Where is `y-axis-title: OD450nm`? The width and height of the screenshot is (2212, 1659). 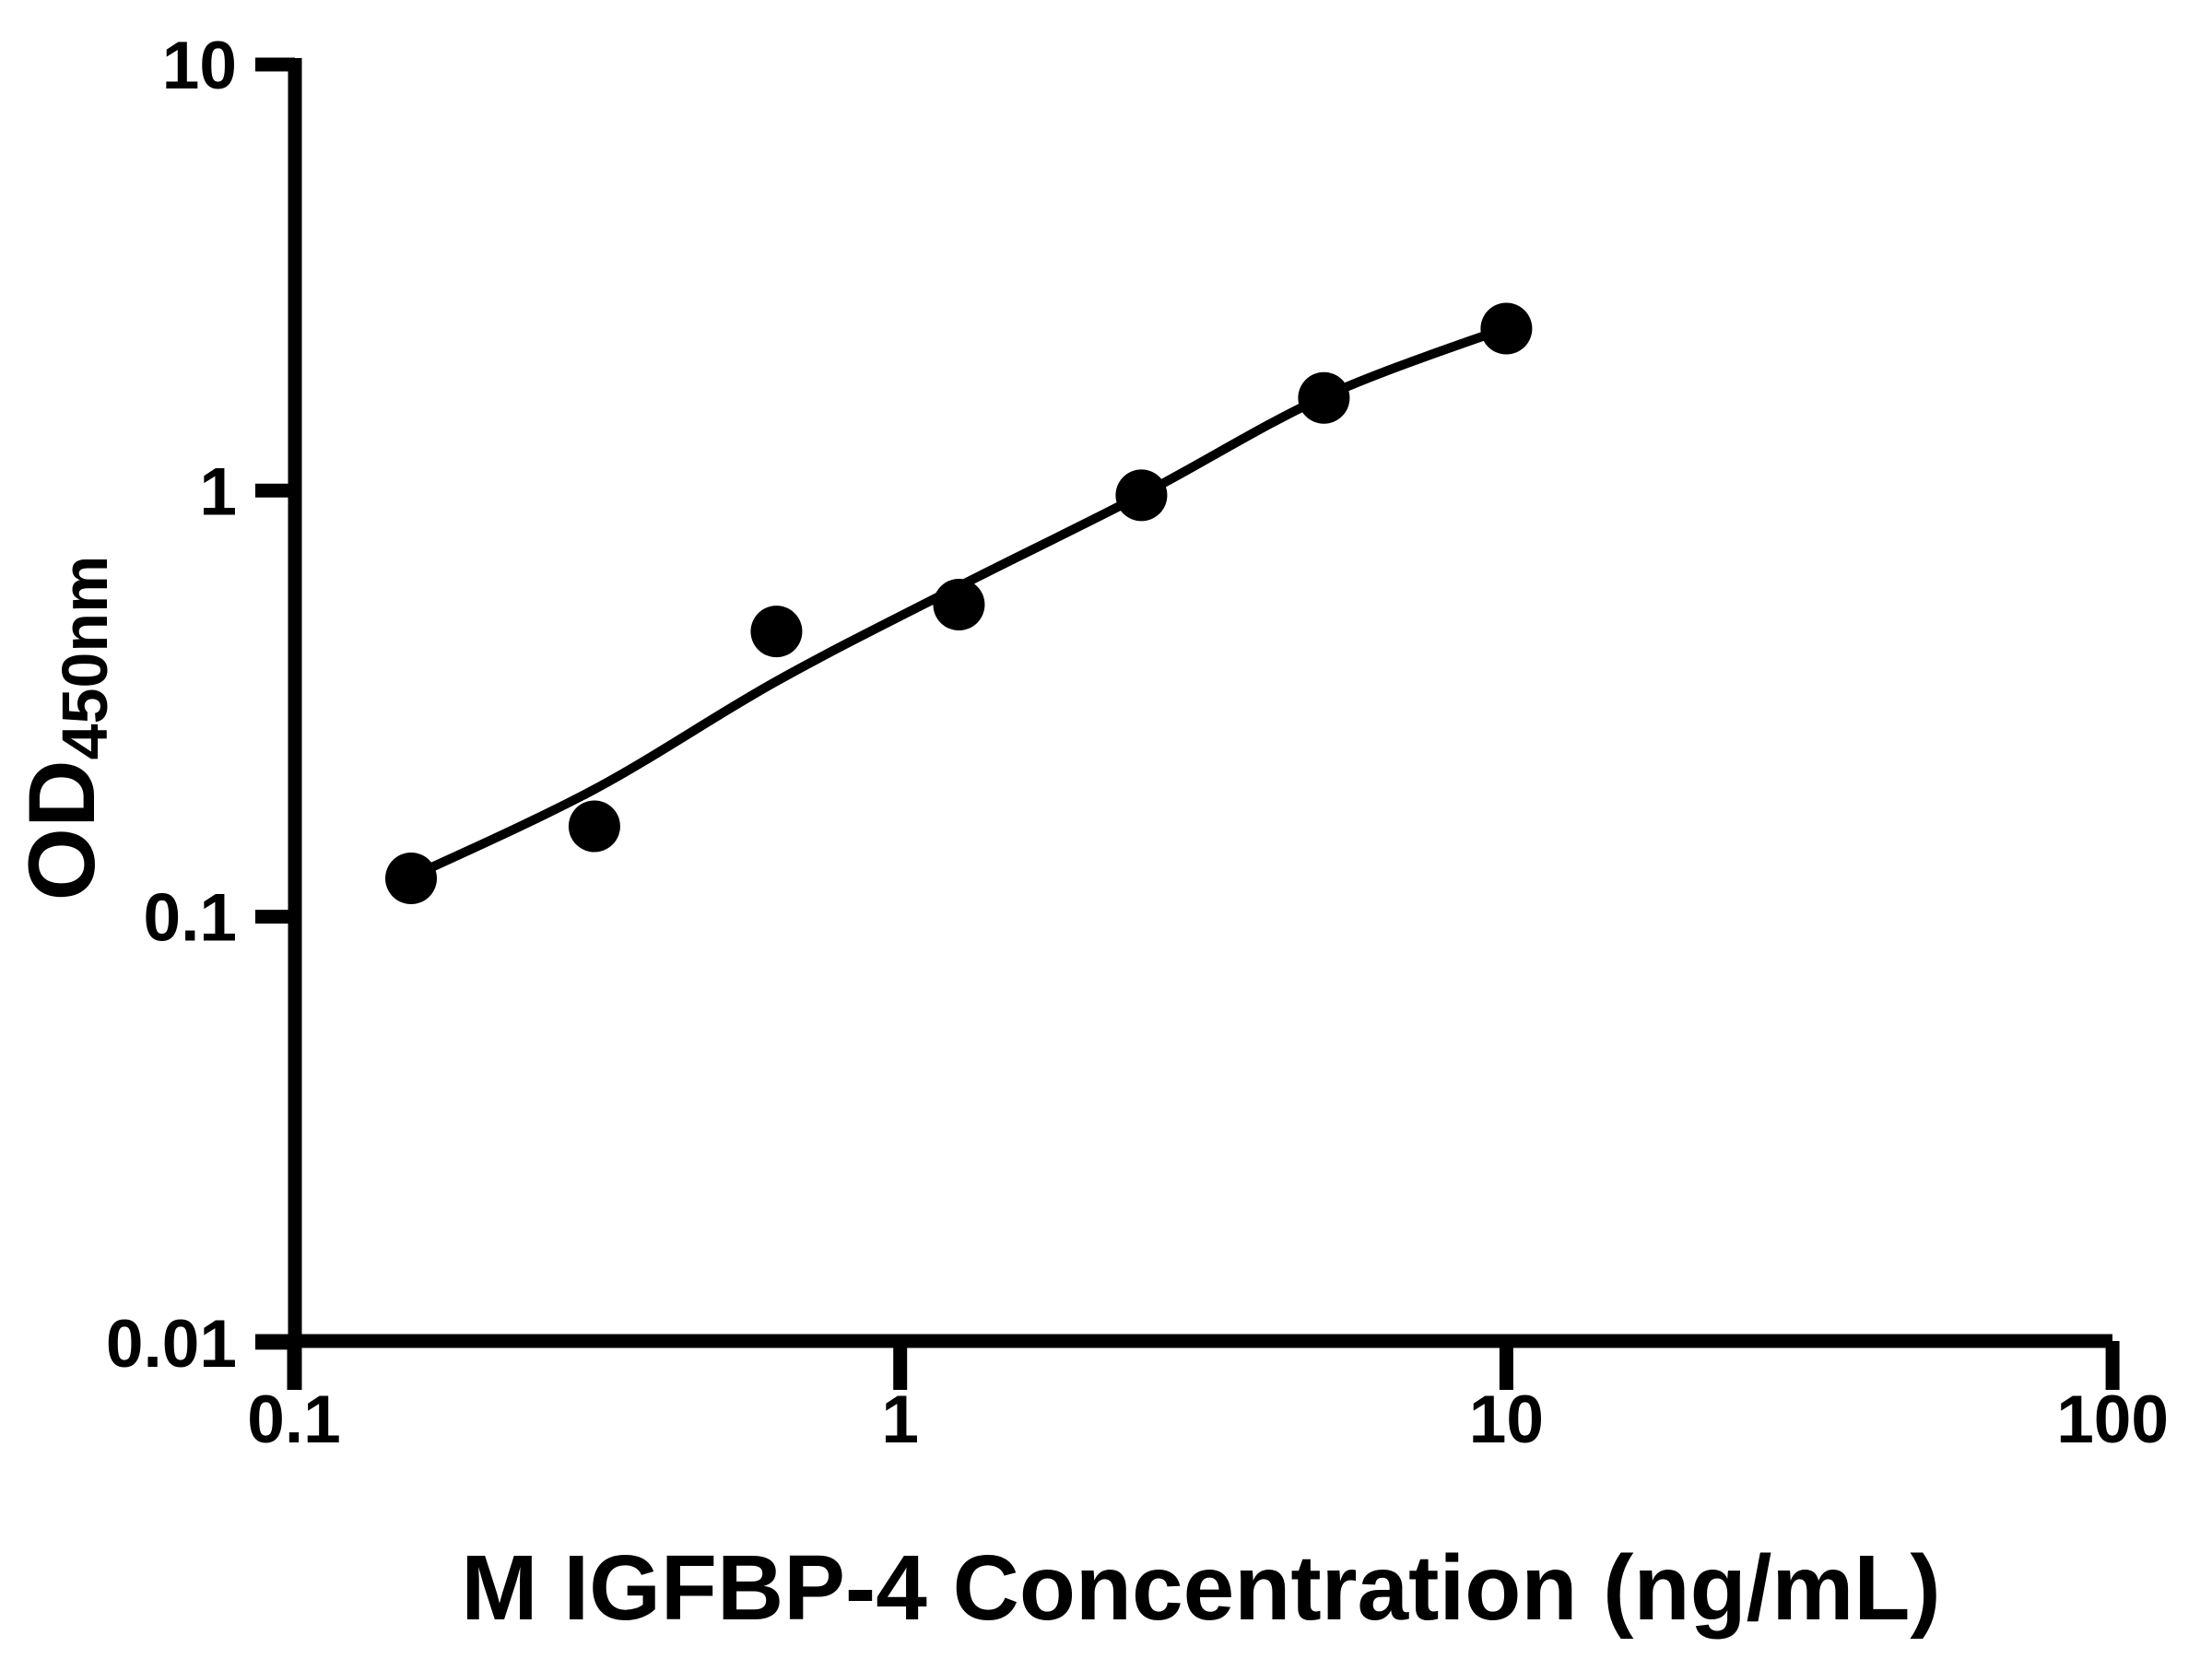 y-axis-title: OD450nm is located at coordinates (65, 728).